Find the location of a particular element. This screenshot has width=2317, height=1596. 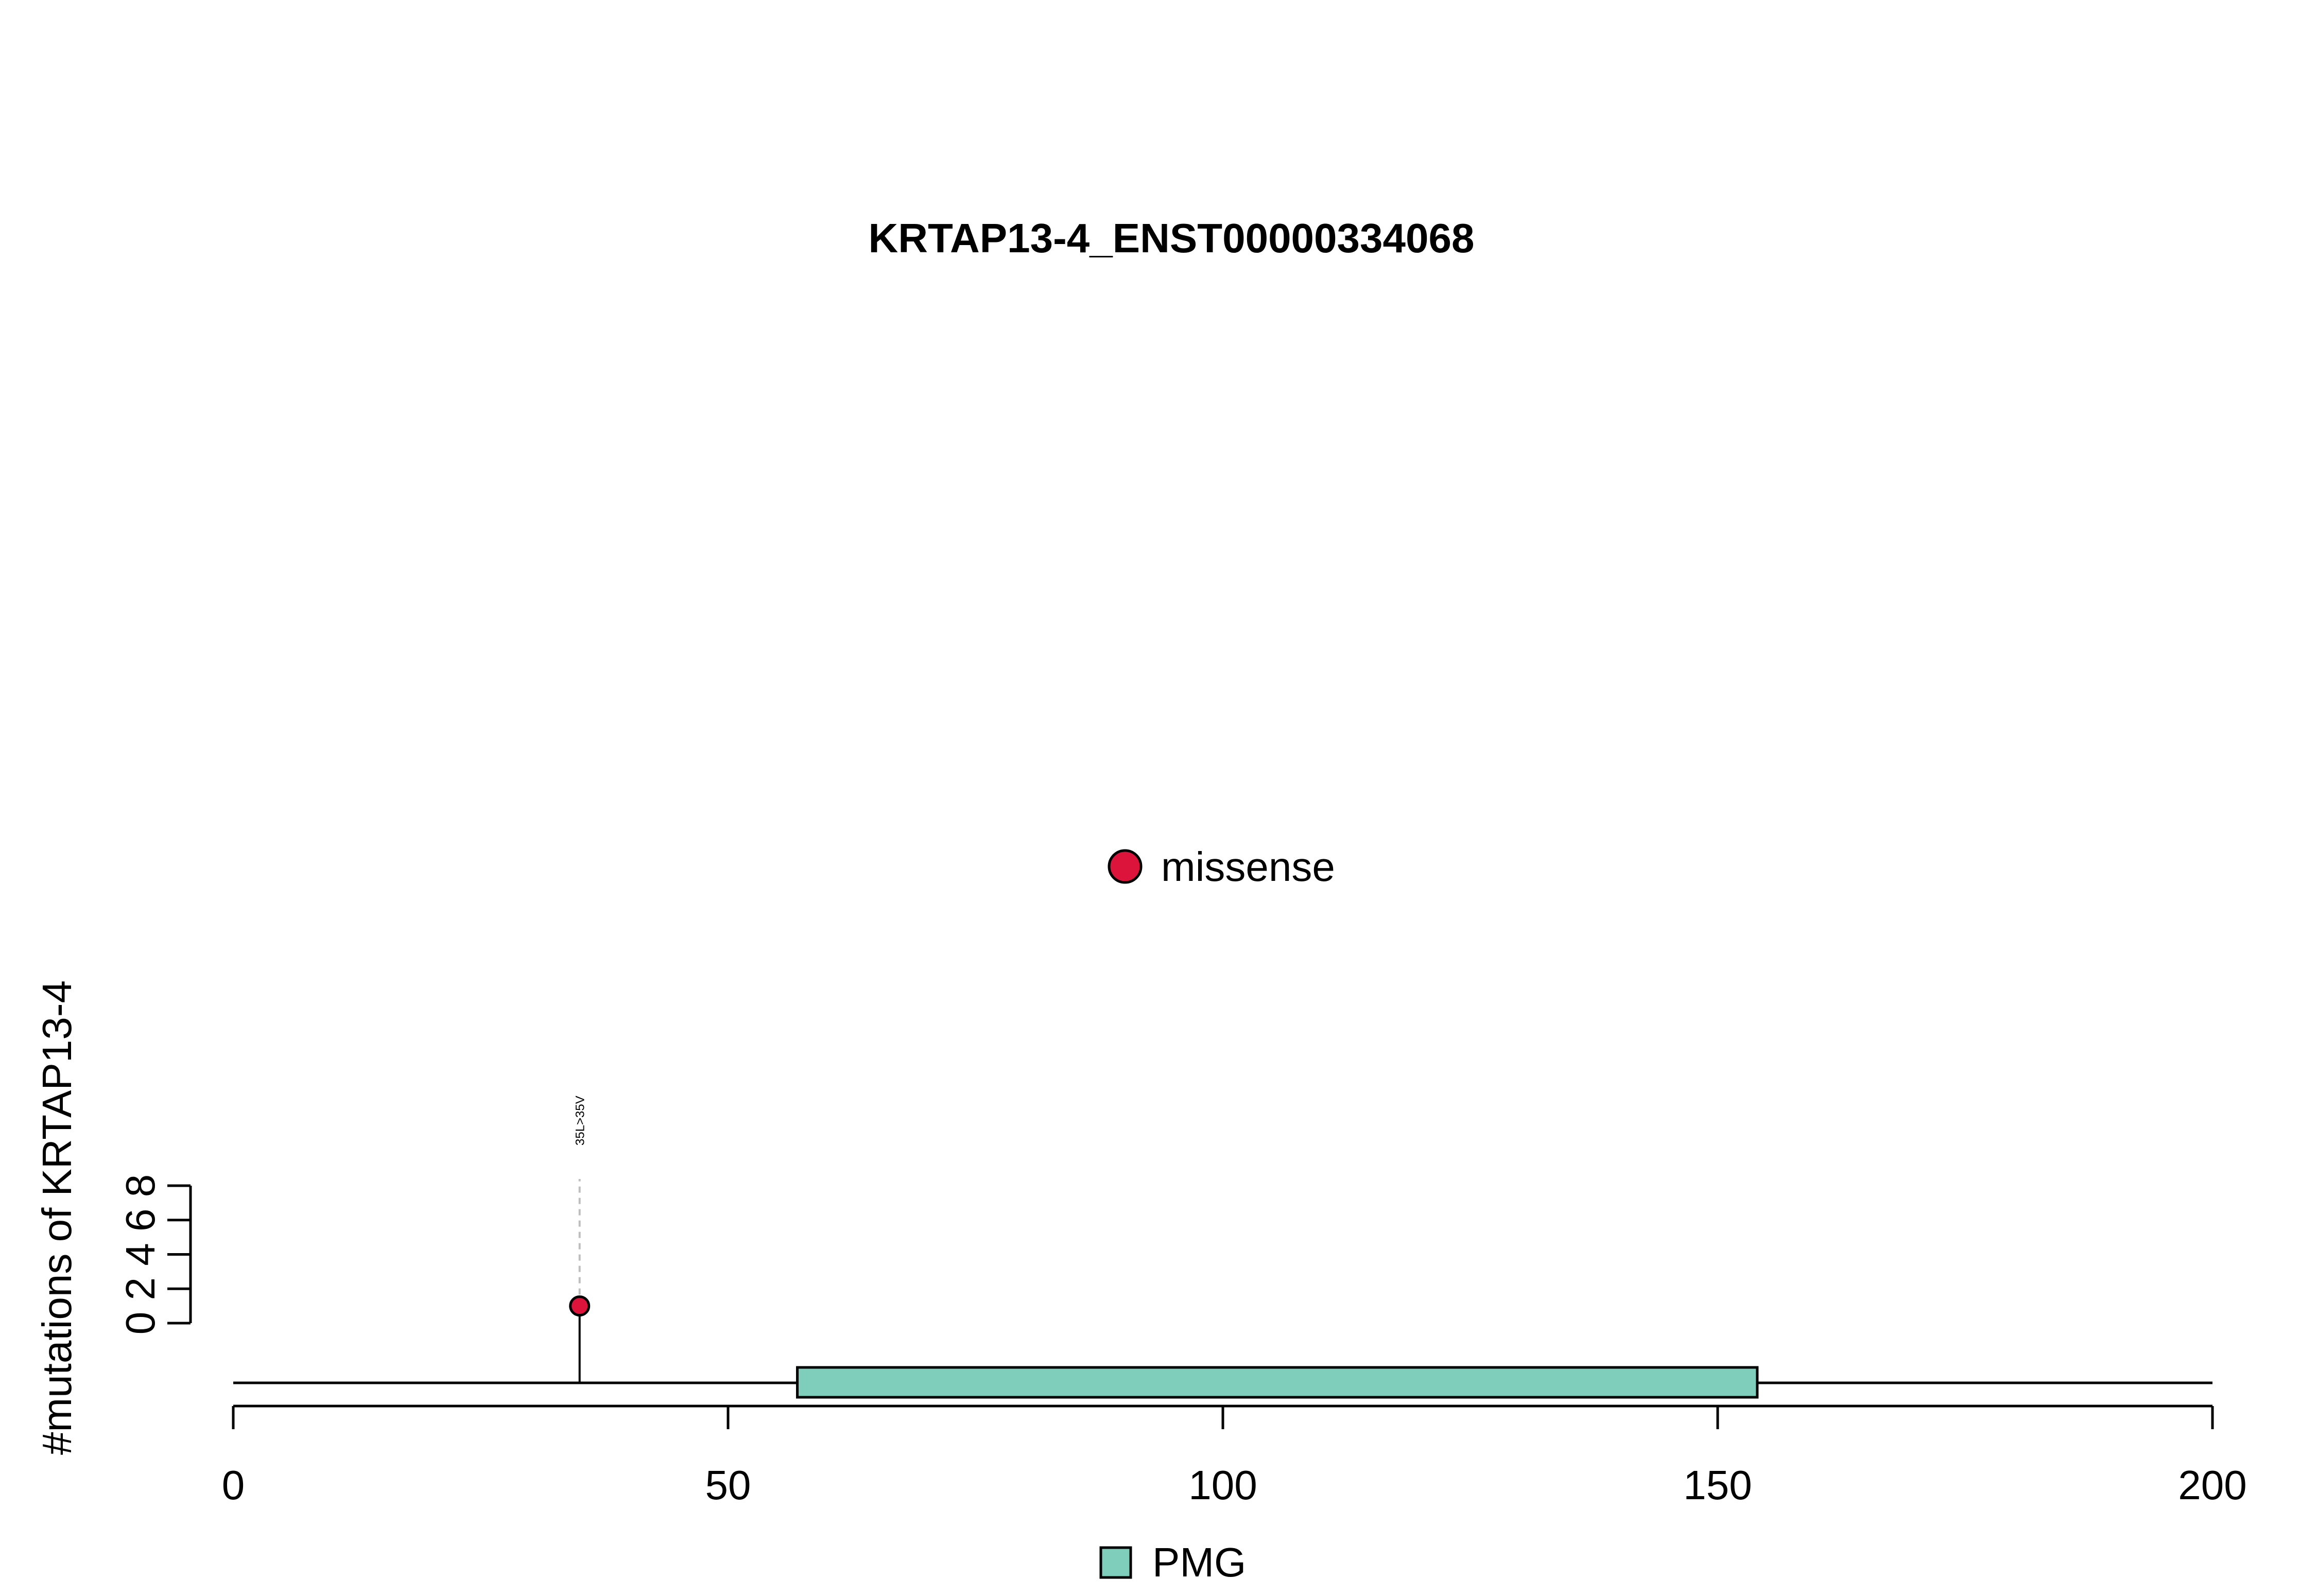

y-axis-label: #mutations of KRTAP13-4 is located at coordinates (57, 1217).